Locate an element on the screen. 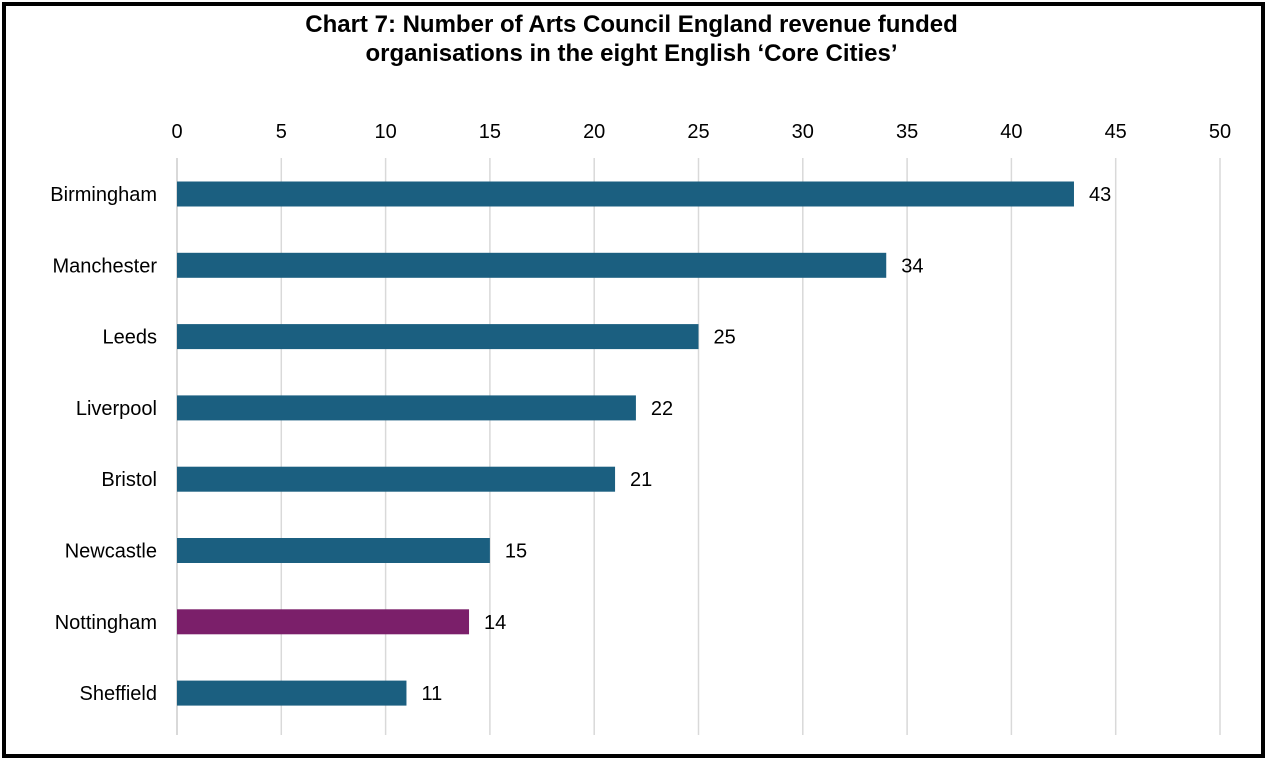 The width and height of the screenshot is (1265, 758). category-label: Nottingham is located at coordinates (106, 623).